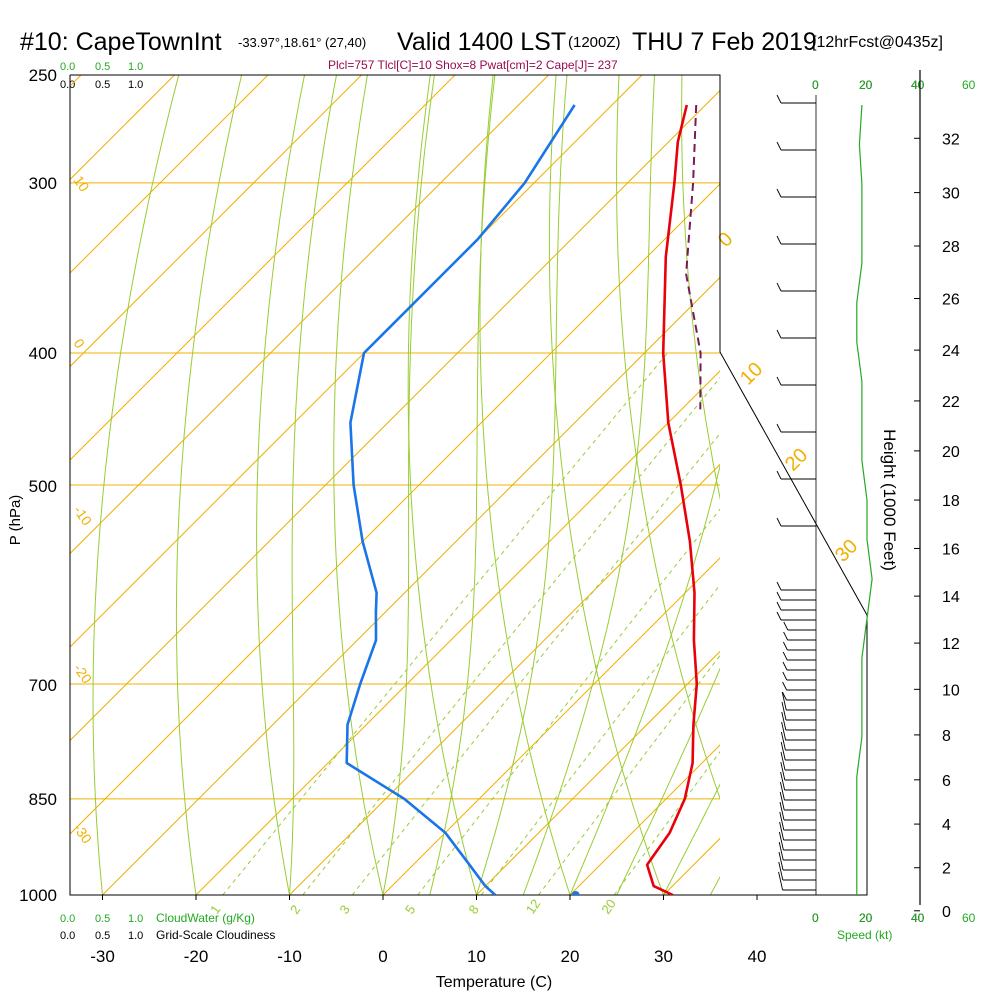  I want to click on isotherm-label-right-30: 30, so click(846, 550).